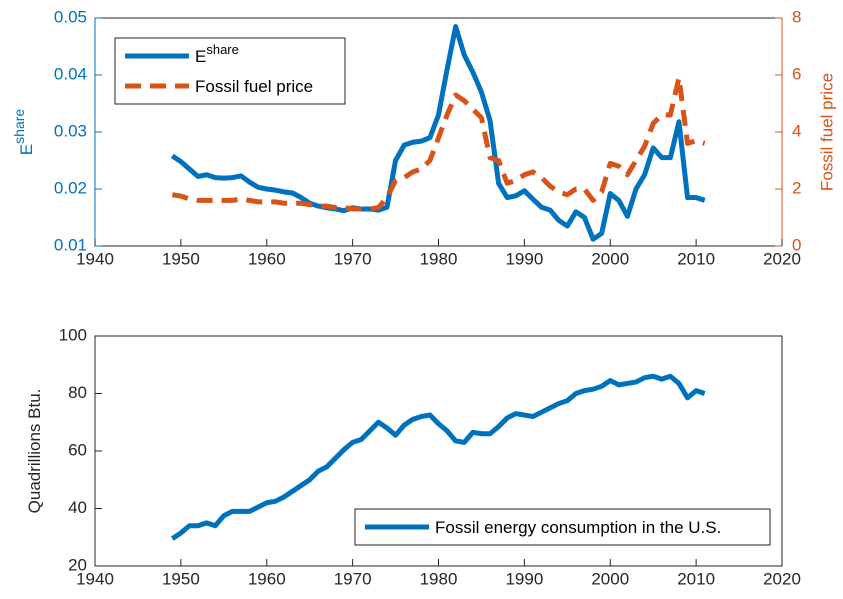 The height and width of the screenshot is (599, 843). I want to click on y2-axis-label: Fossil fuel price, so click(826, 132).